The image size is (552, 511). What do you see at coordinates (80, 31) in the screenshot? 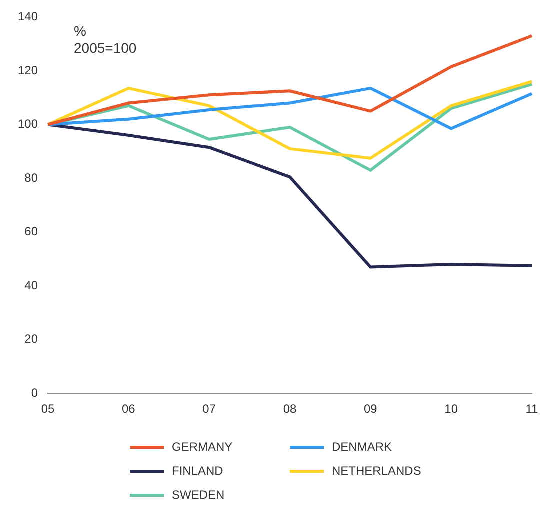
I see `annotation: %` at bounding box center [80, 31].